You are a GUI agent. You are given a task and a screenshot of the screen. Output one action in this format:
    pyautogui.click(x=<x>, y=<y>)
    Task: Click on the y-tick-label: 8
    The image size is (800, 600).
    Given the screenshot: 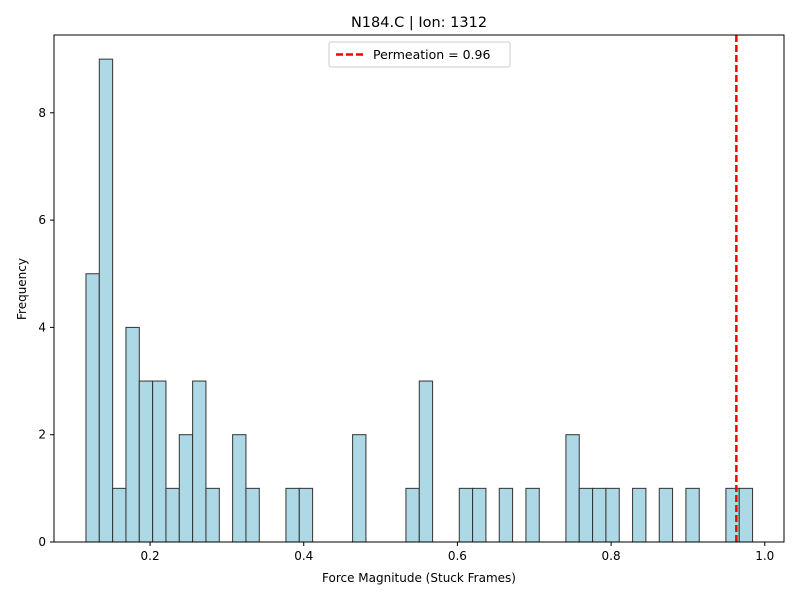 What is the action you would take?
    pyautogui.click(x=42, y=113)
    